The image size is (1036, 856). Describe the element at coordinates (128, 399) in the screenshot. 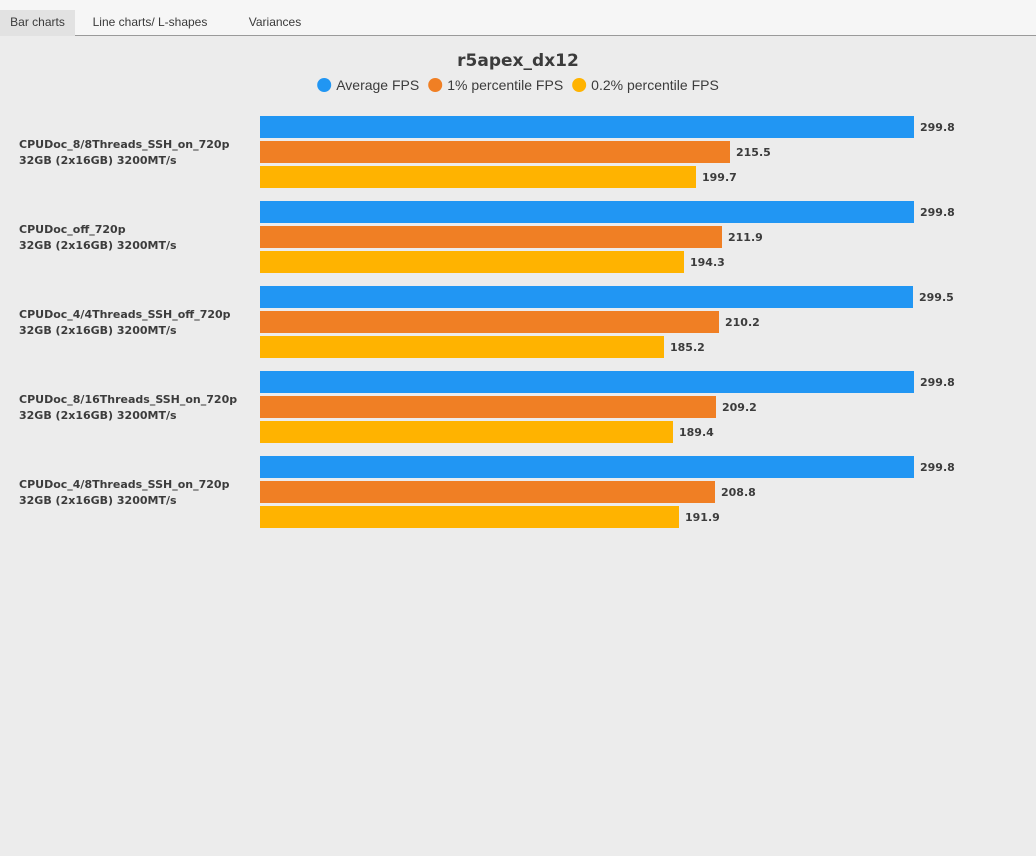

I see `category-label: CPUDoc_8/16Threads_SSH_on_720p` at that location.